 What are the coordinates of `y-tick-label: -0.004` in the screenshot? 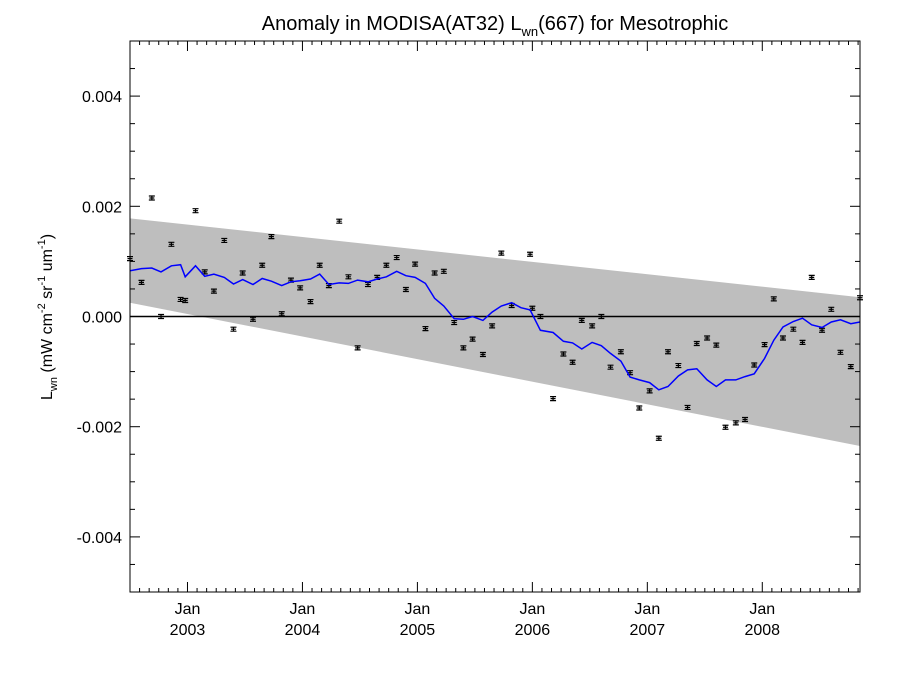 It's located at (99, 538).